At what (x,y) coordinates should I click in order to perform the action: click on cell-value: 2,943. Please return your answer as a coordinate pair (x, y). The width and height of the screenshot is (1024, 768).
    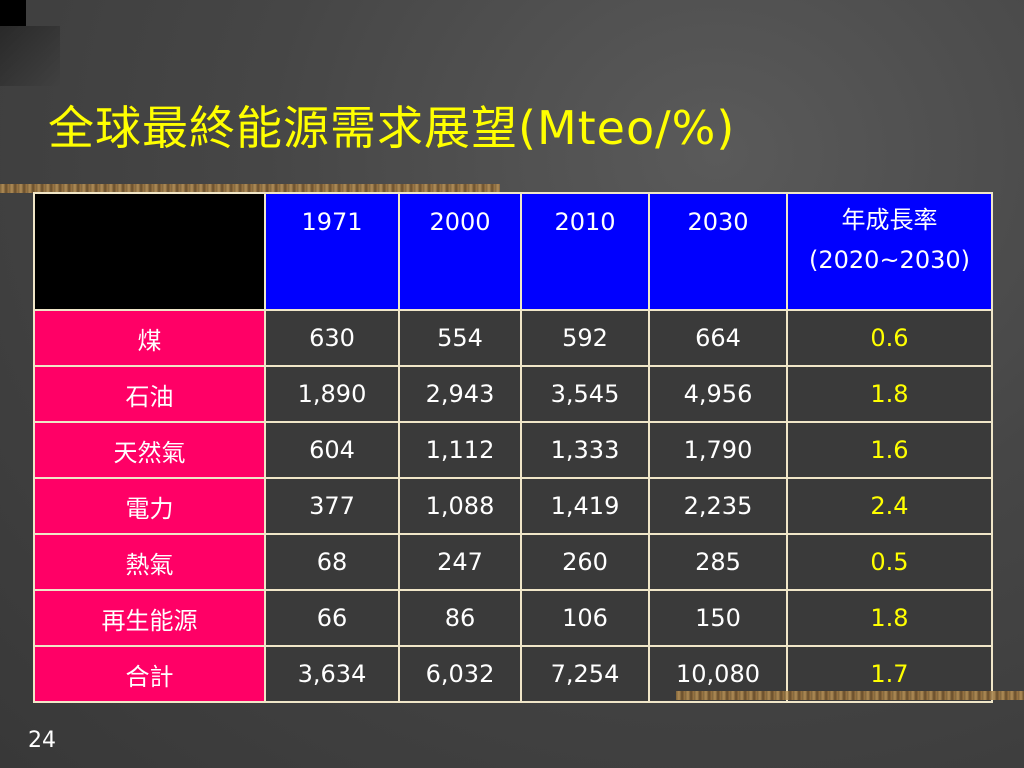
    Looking at the image, I should click on (460, 394).